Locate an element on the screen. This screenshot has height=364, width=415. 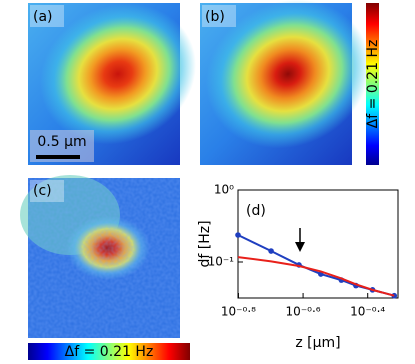
panel-label: (b) is located at coordinates (215, 17).